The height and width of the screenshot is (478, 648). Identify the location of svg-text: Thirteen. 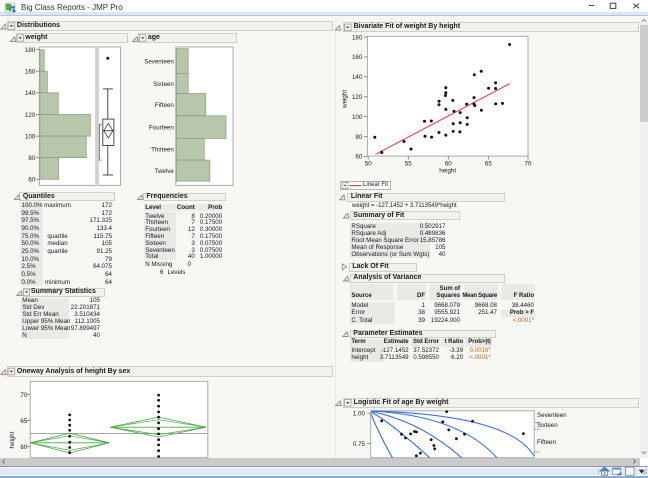
(162, 150).